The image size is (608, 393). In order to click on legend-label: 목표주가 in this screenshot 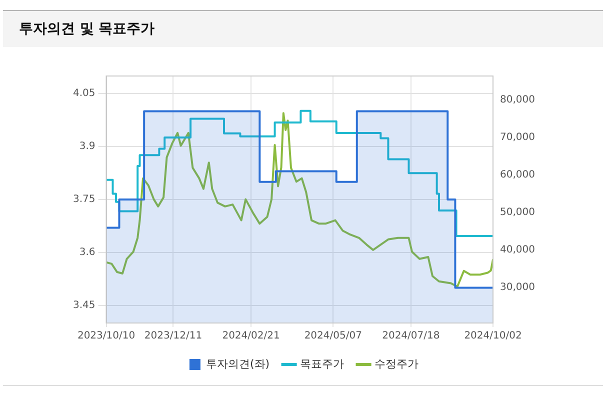, I will do `click(322, 363)`.